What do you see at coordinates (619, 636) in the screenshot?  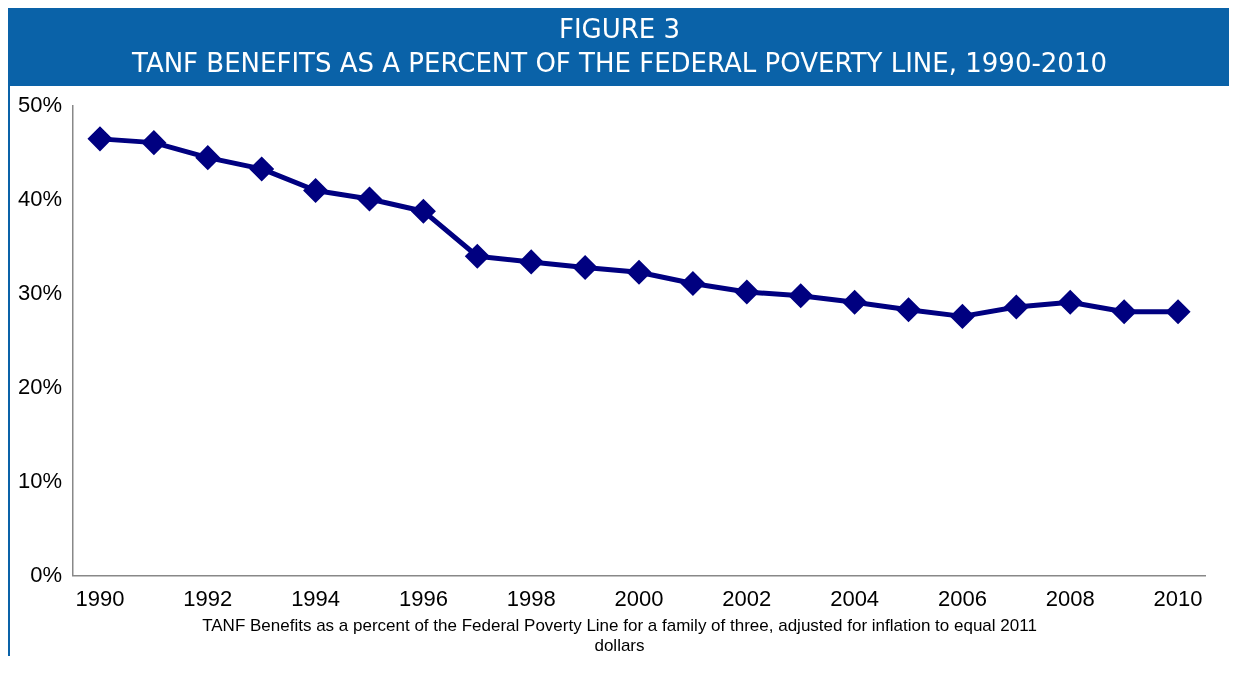 I see `text: TANF Benefits as a percent of the Federal Poverty Line for a family of three, adjusted for inflation to equal 2011 dollars` at bounding box center [619, 636].